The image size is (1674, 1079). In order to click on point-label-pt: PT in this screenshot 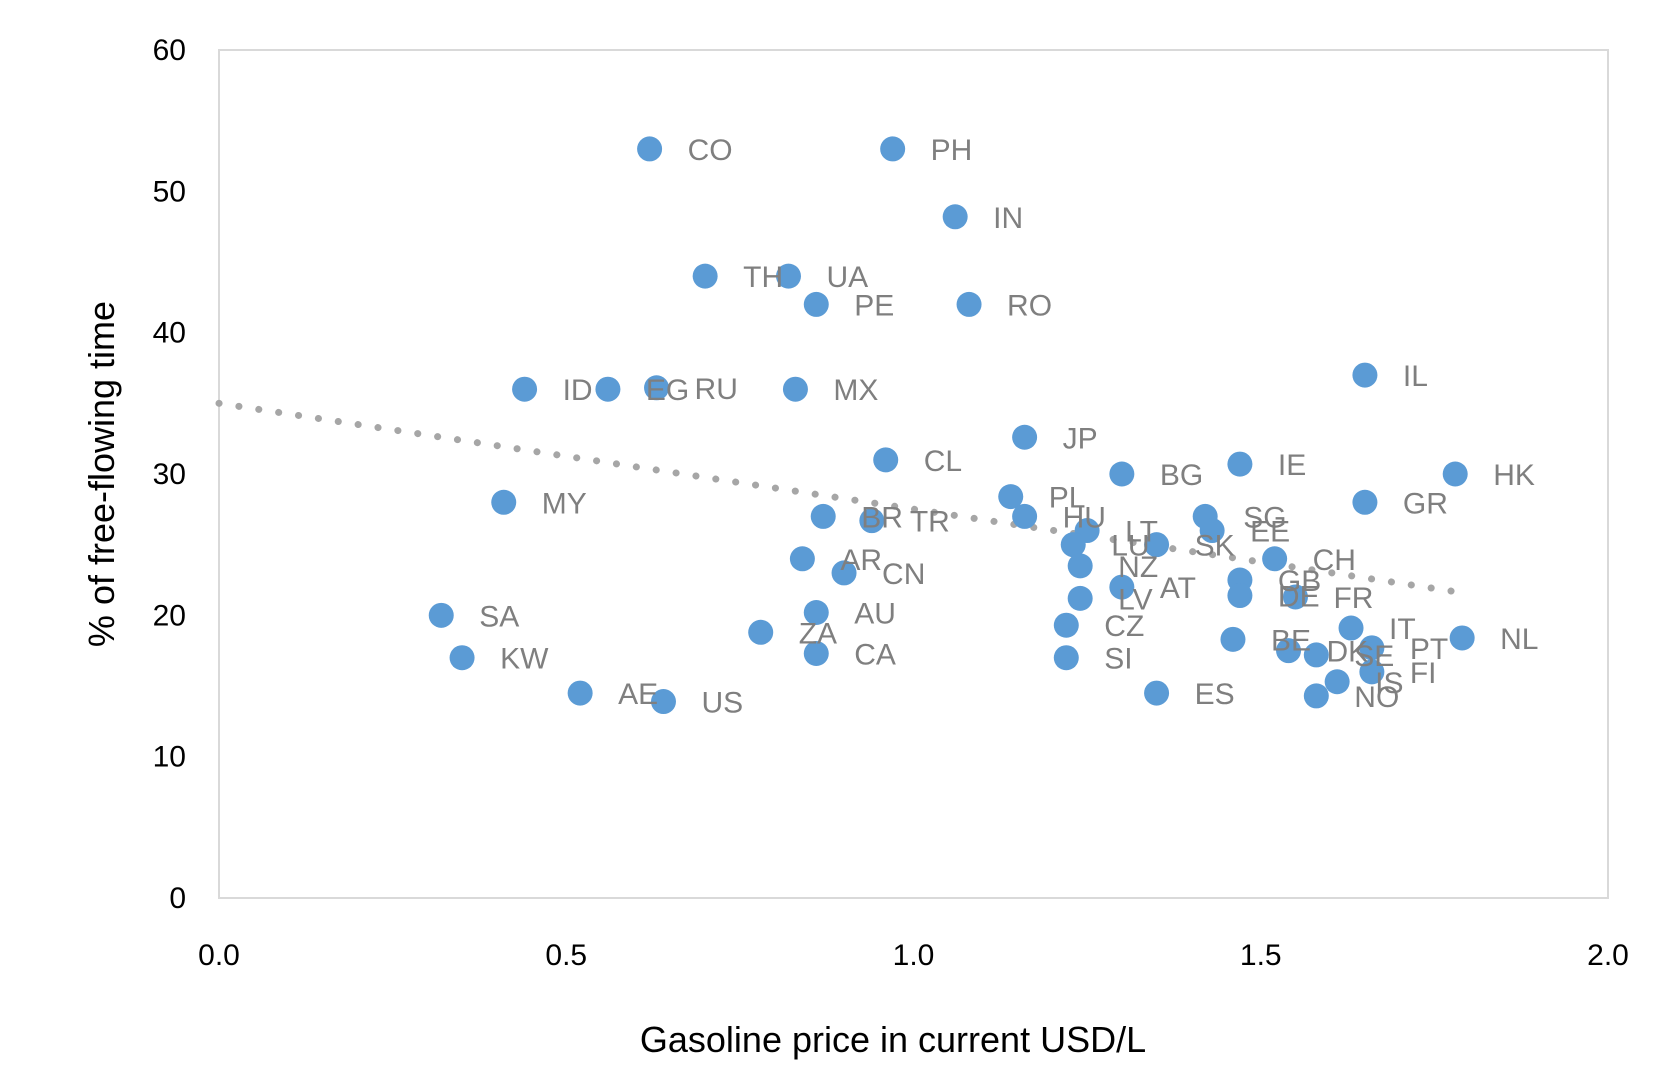, I will do `click(1429, 649)`.